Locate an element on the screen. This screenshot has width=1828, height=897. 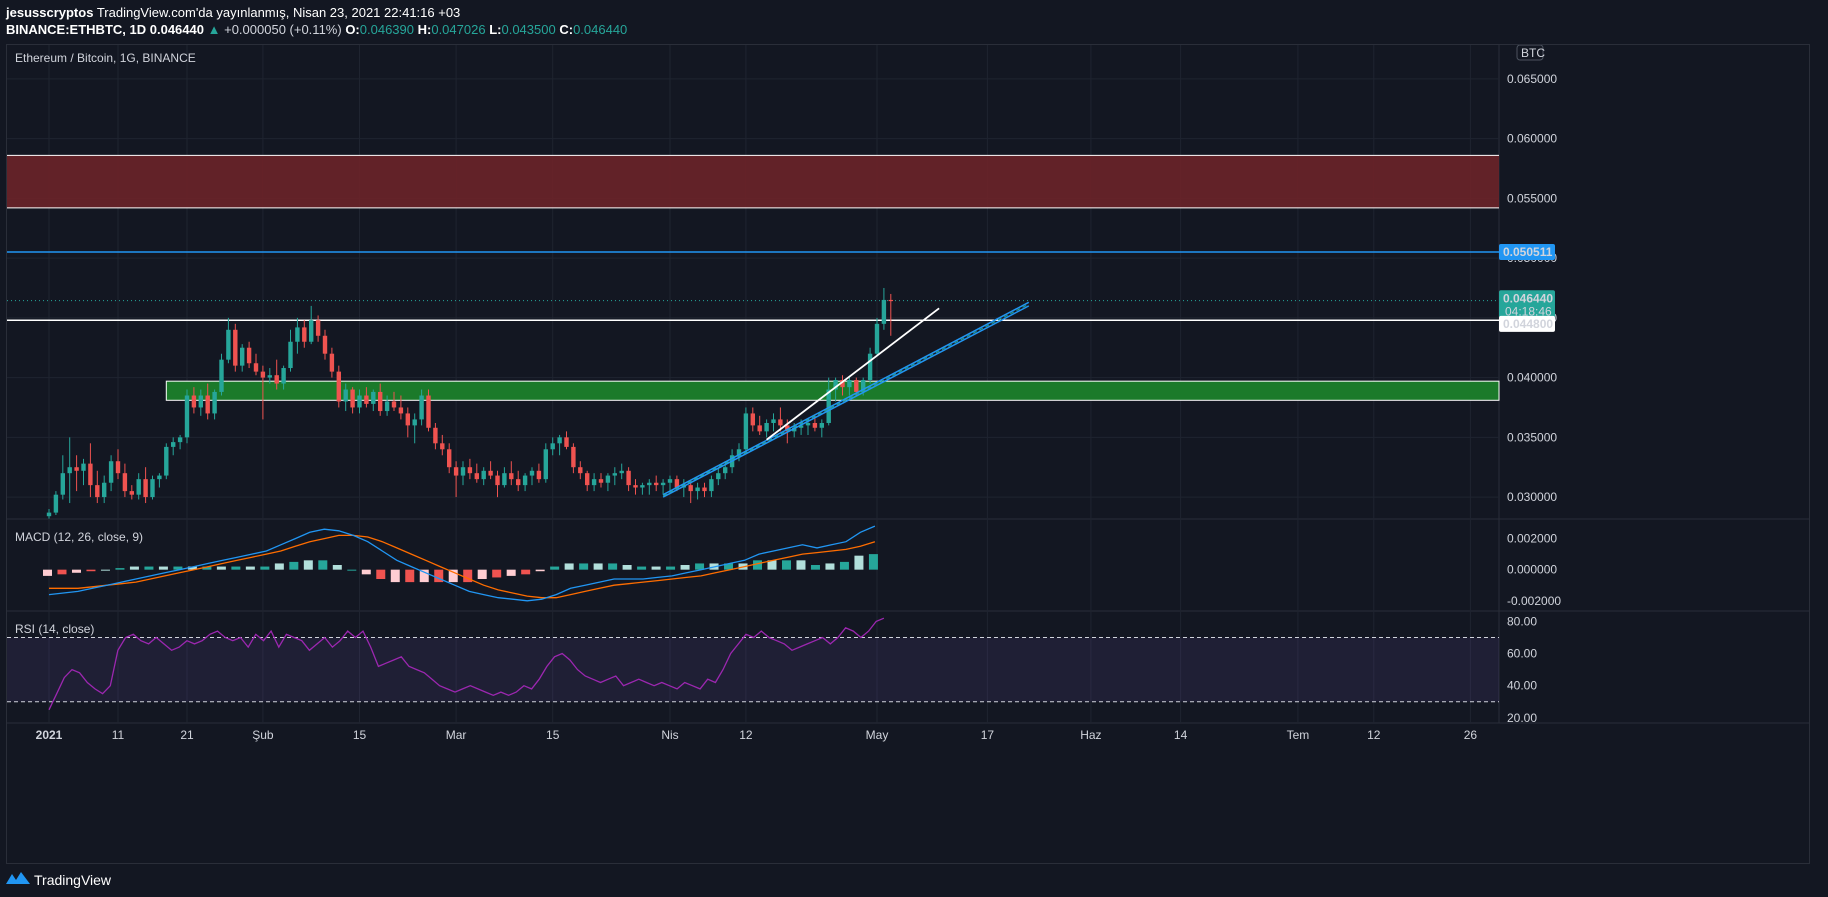
x-tick-label: Şub is located at coordinates (263, 735).